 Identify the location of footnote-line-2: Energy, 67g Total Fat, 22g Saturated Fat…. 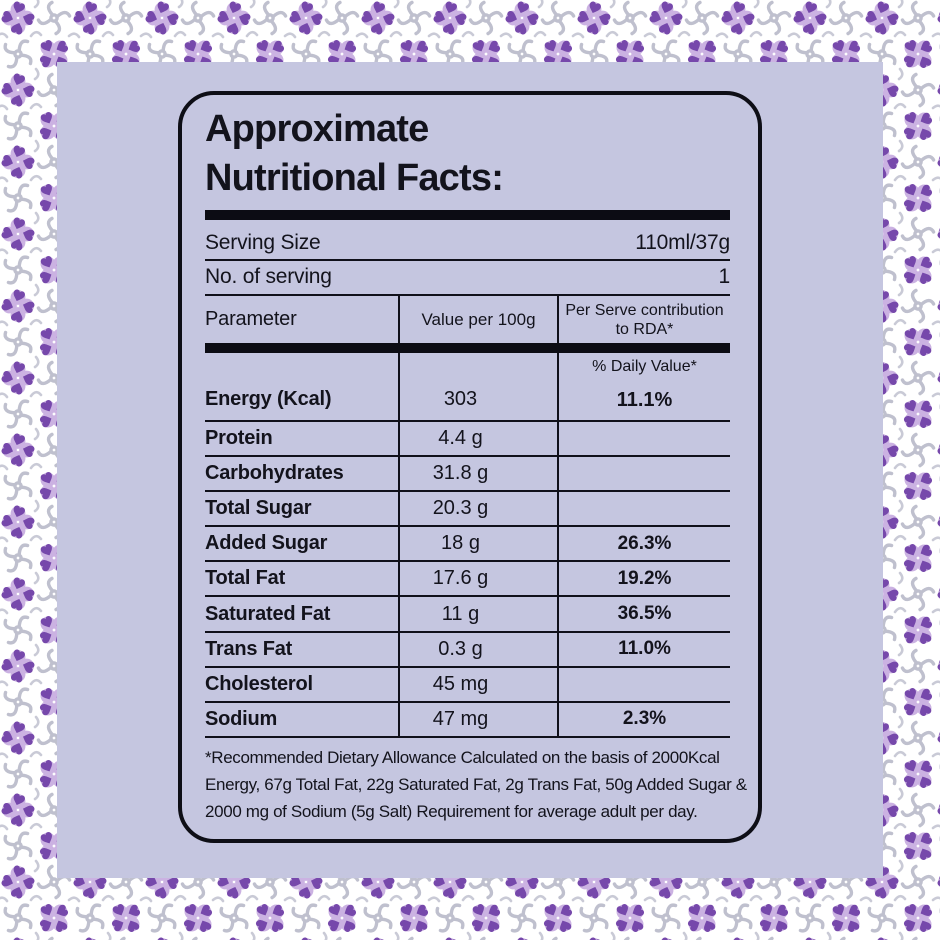
(476, 784).